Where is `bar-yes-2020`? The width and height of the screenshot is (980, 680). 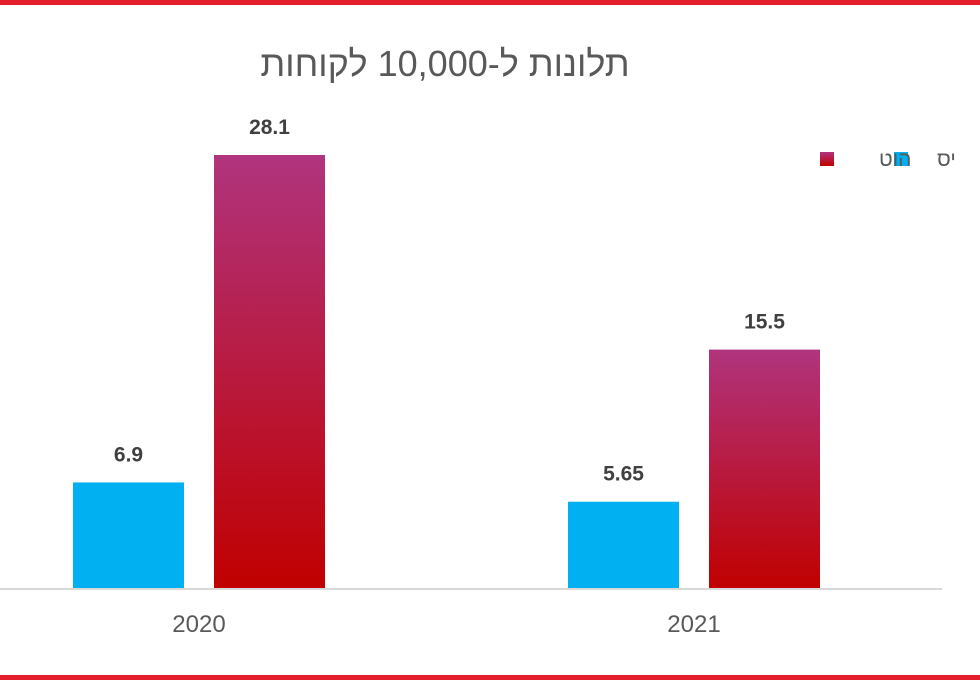 bar-yes-2020 is located at coordinates (128, 535).